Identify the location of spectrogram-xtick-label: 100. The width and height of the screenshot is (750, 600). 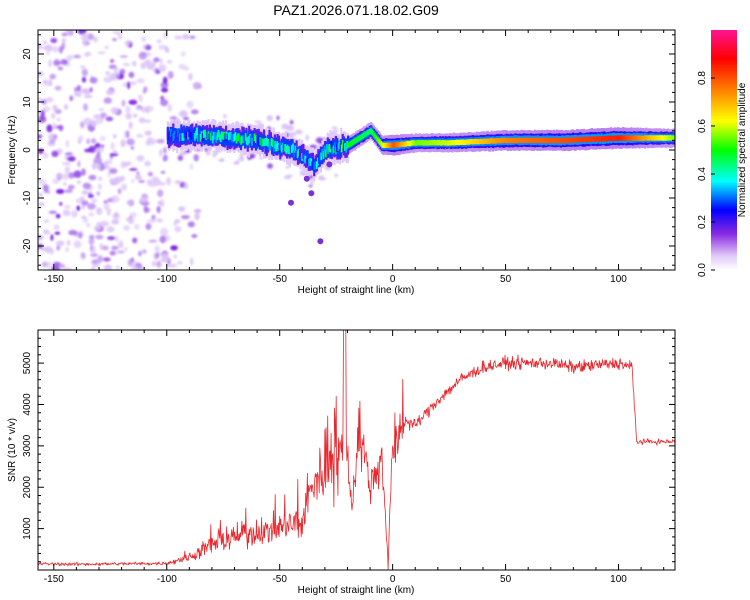
(618, 279).